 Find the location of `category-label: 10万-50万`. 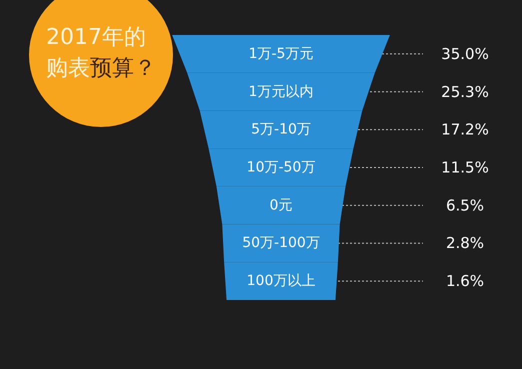

category-label: 10万-50万 is located at coordinates (281, 168).